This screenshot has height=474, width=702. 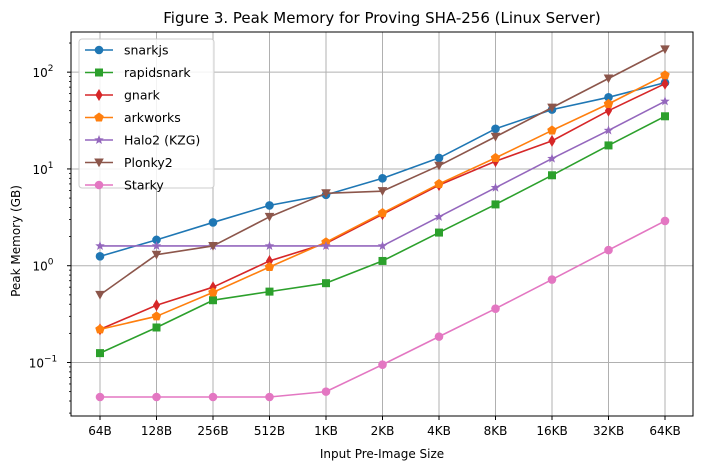 What do you see at coordinates (608, 431) in the screenshot?
I see `x-tick-label: 32KB` at bounding box center [608, 431].